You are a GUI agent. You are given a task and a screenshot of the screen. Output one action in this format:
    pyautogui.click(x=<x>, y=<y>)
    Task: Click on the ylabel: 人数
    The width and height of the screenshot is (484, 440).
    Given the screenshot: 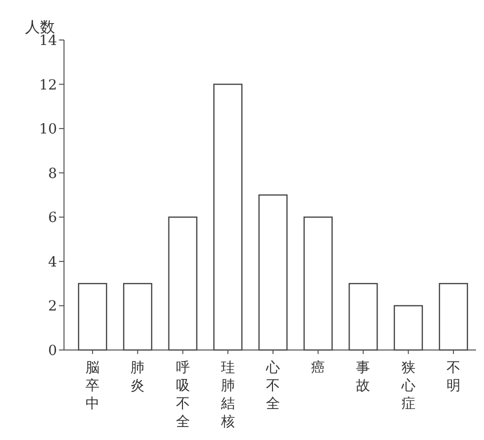 What is the action you would take?
    pyautogui.click(x=40, y=27)
    